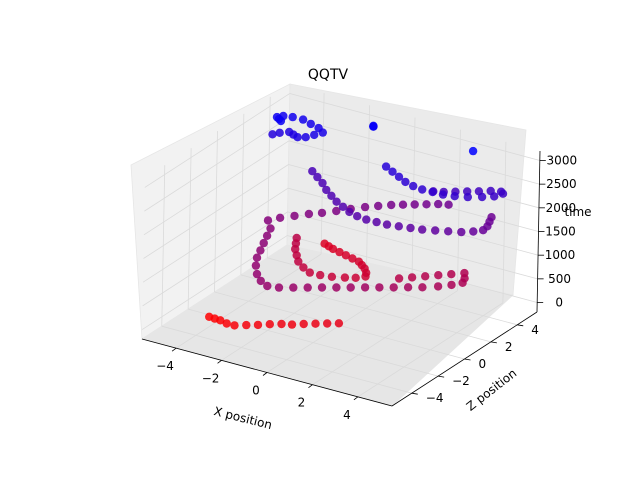  What do you see at coordinates (509, 347) in the screenshot?
I see `y-tick-label: 2` at bounding box center [509, 347].